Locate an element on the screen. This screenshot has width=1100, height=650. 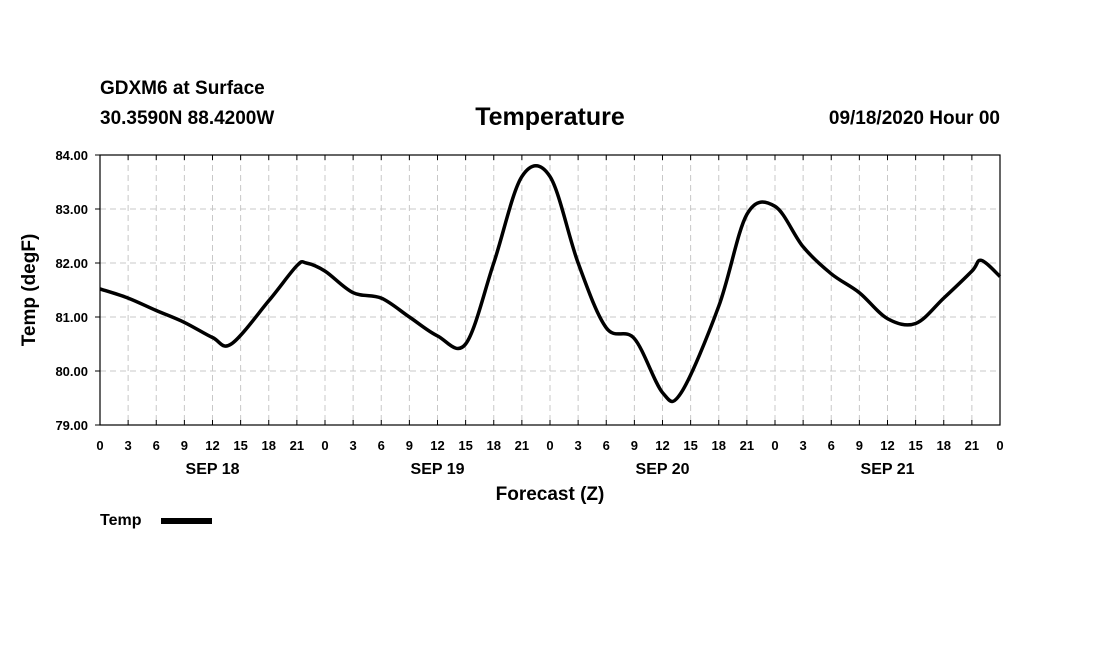
location-label: 30.3590N 88.4200W is located at coordinates (187, 118).